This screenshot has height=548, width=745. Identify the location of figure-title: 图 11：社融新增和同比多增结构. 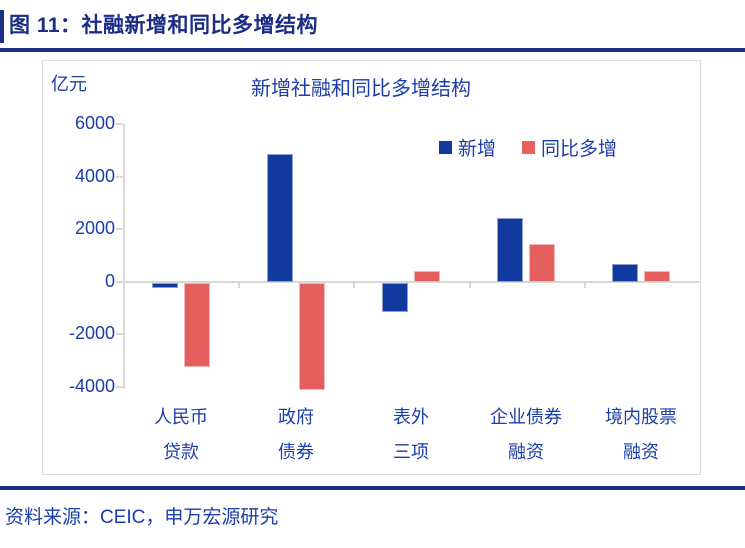
(164, 25).